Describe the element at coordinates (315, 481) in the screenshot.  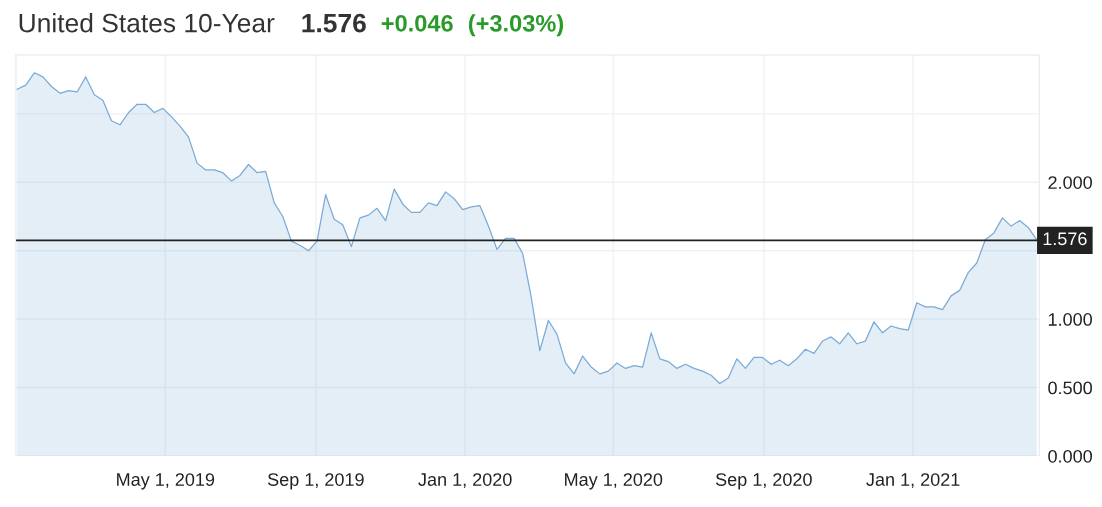
I see `x-tick-label: Sep 1, 2019` at that location.